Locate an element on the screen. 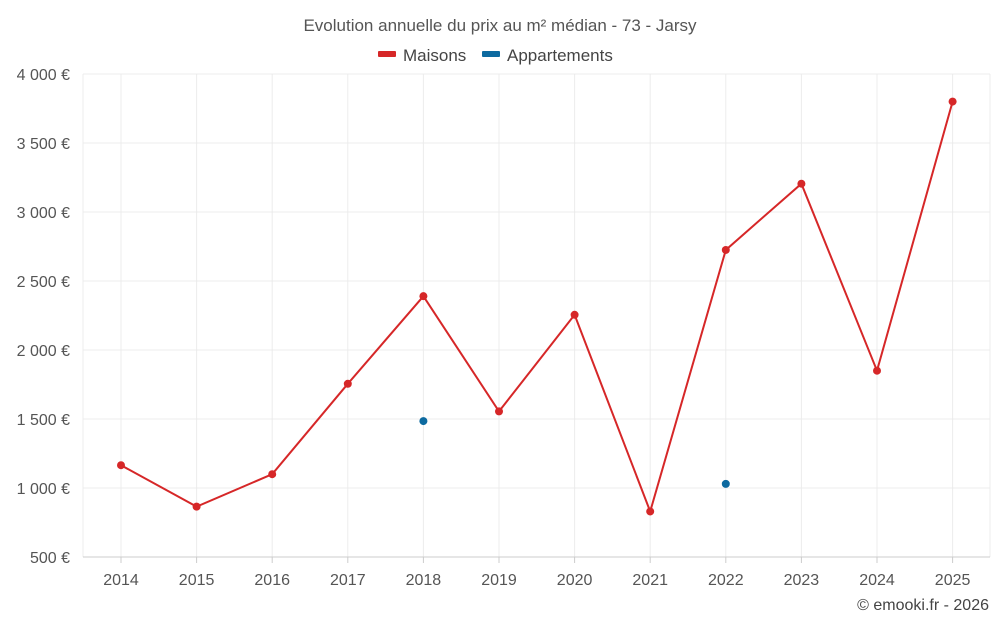 This screenshot has width=1000, height=625. y-tick-label: 1 000 € is located at coordinates (43, 489).